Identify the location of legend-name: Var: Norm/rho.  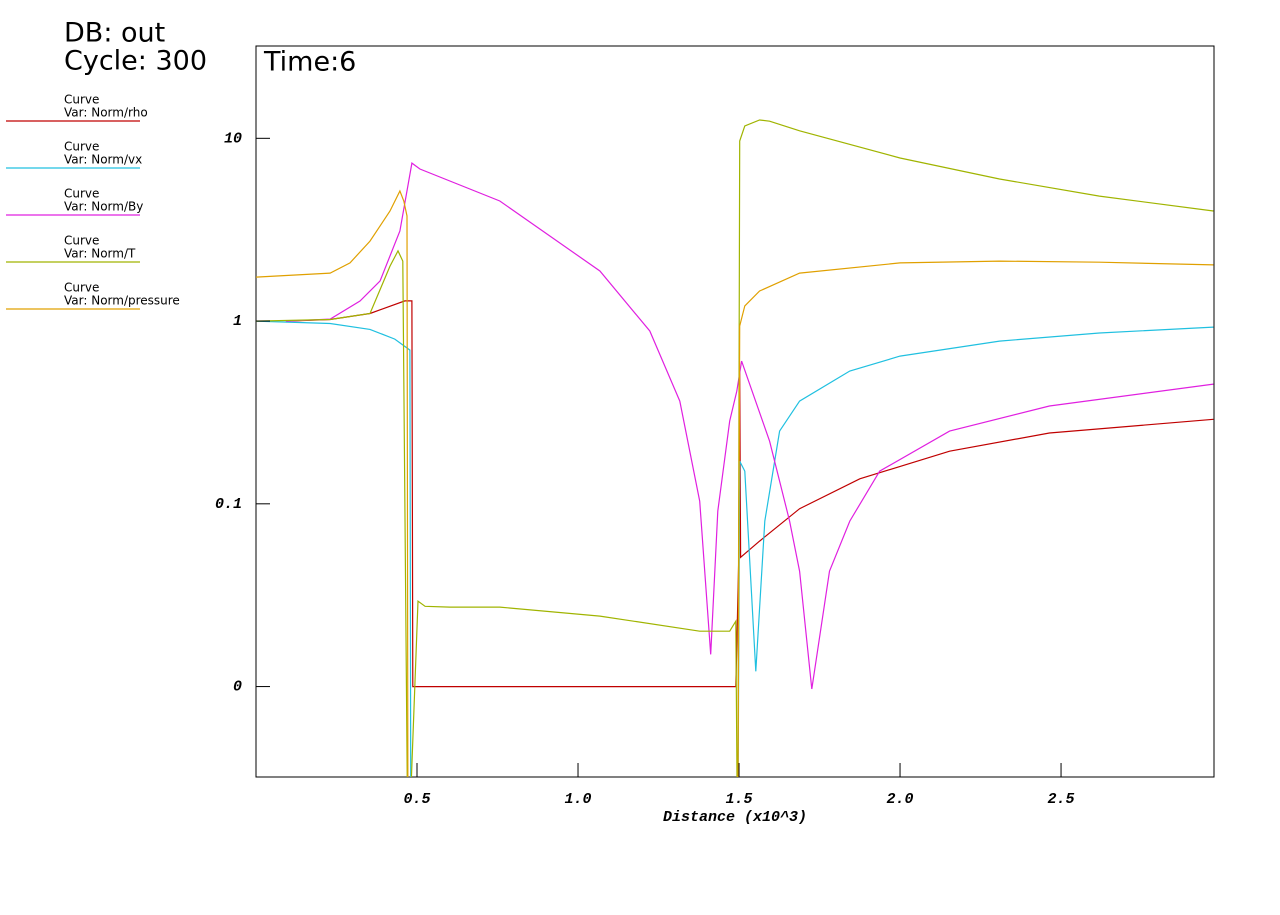
(106, 113).